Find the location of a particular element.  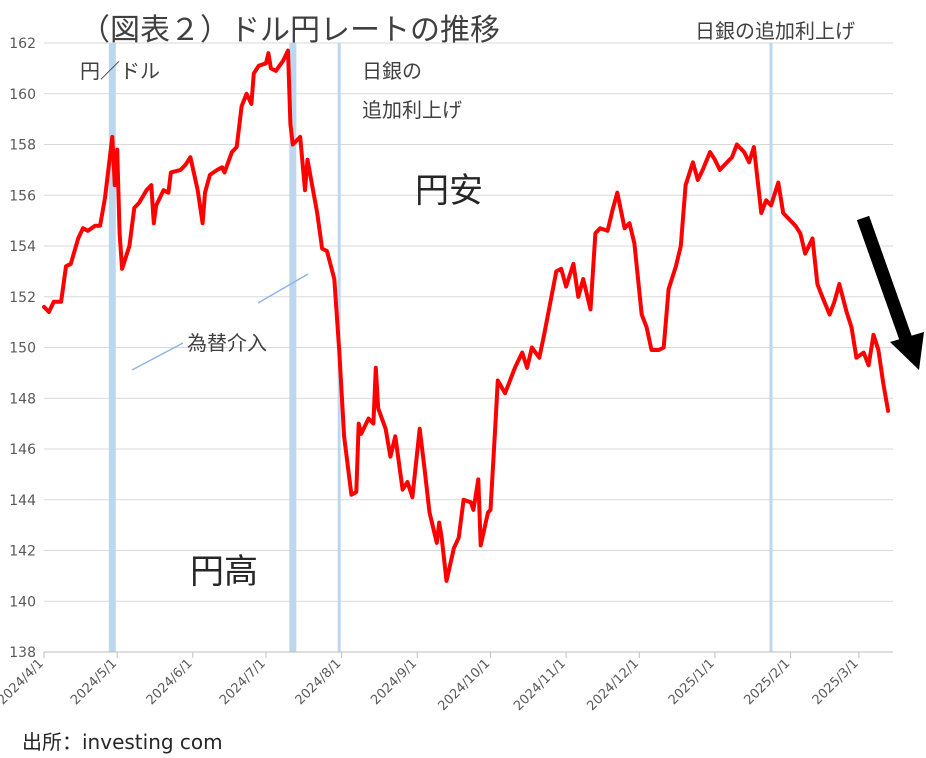

x-tick-label: 2024/6/1 is located at coordinates (170, 682).